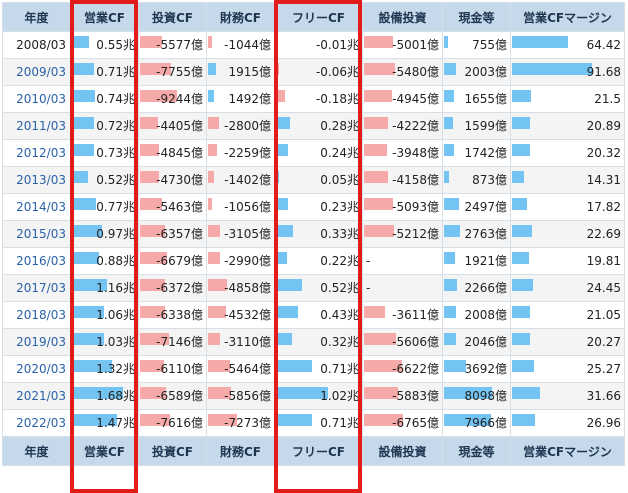 The image size is (628, 493). What do you see at coordinates (318, 423) in the screenshot?
I see `free-cf-cell: 0.71兆` at bounding box center [318, 423].